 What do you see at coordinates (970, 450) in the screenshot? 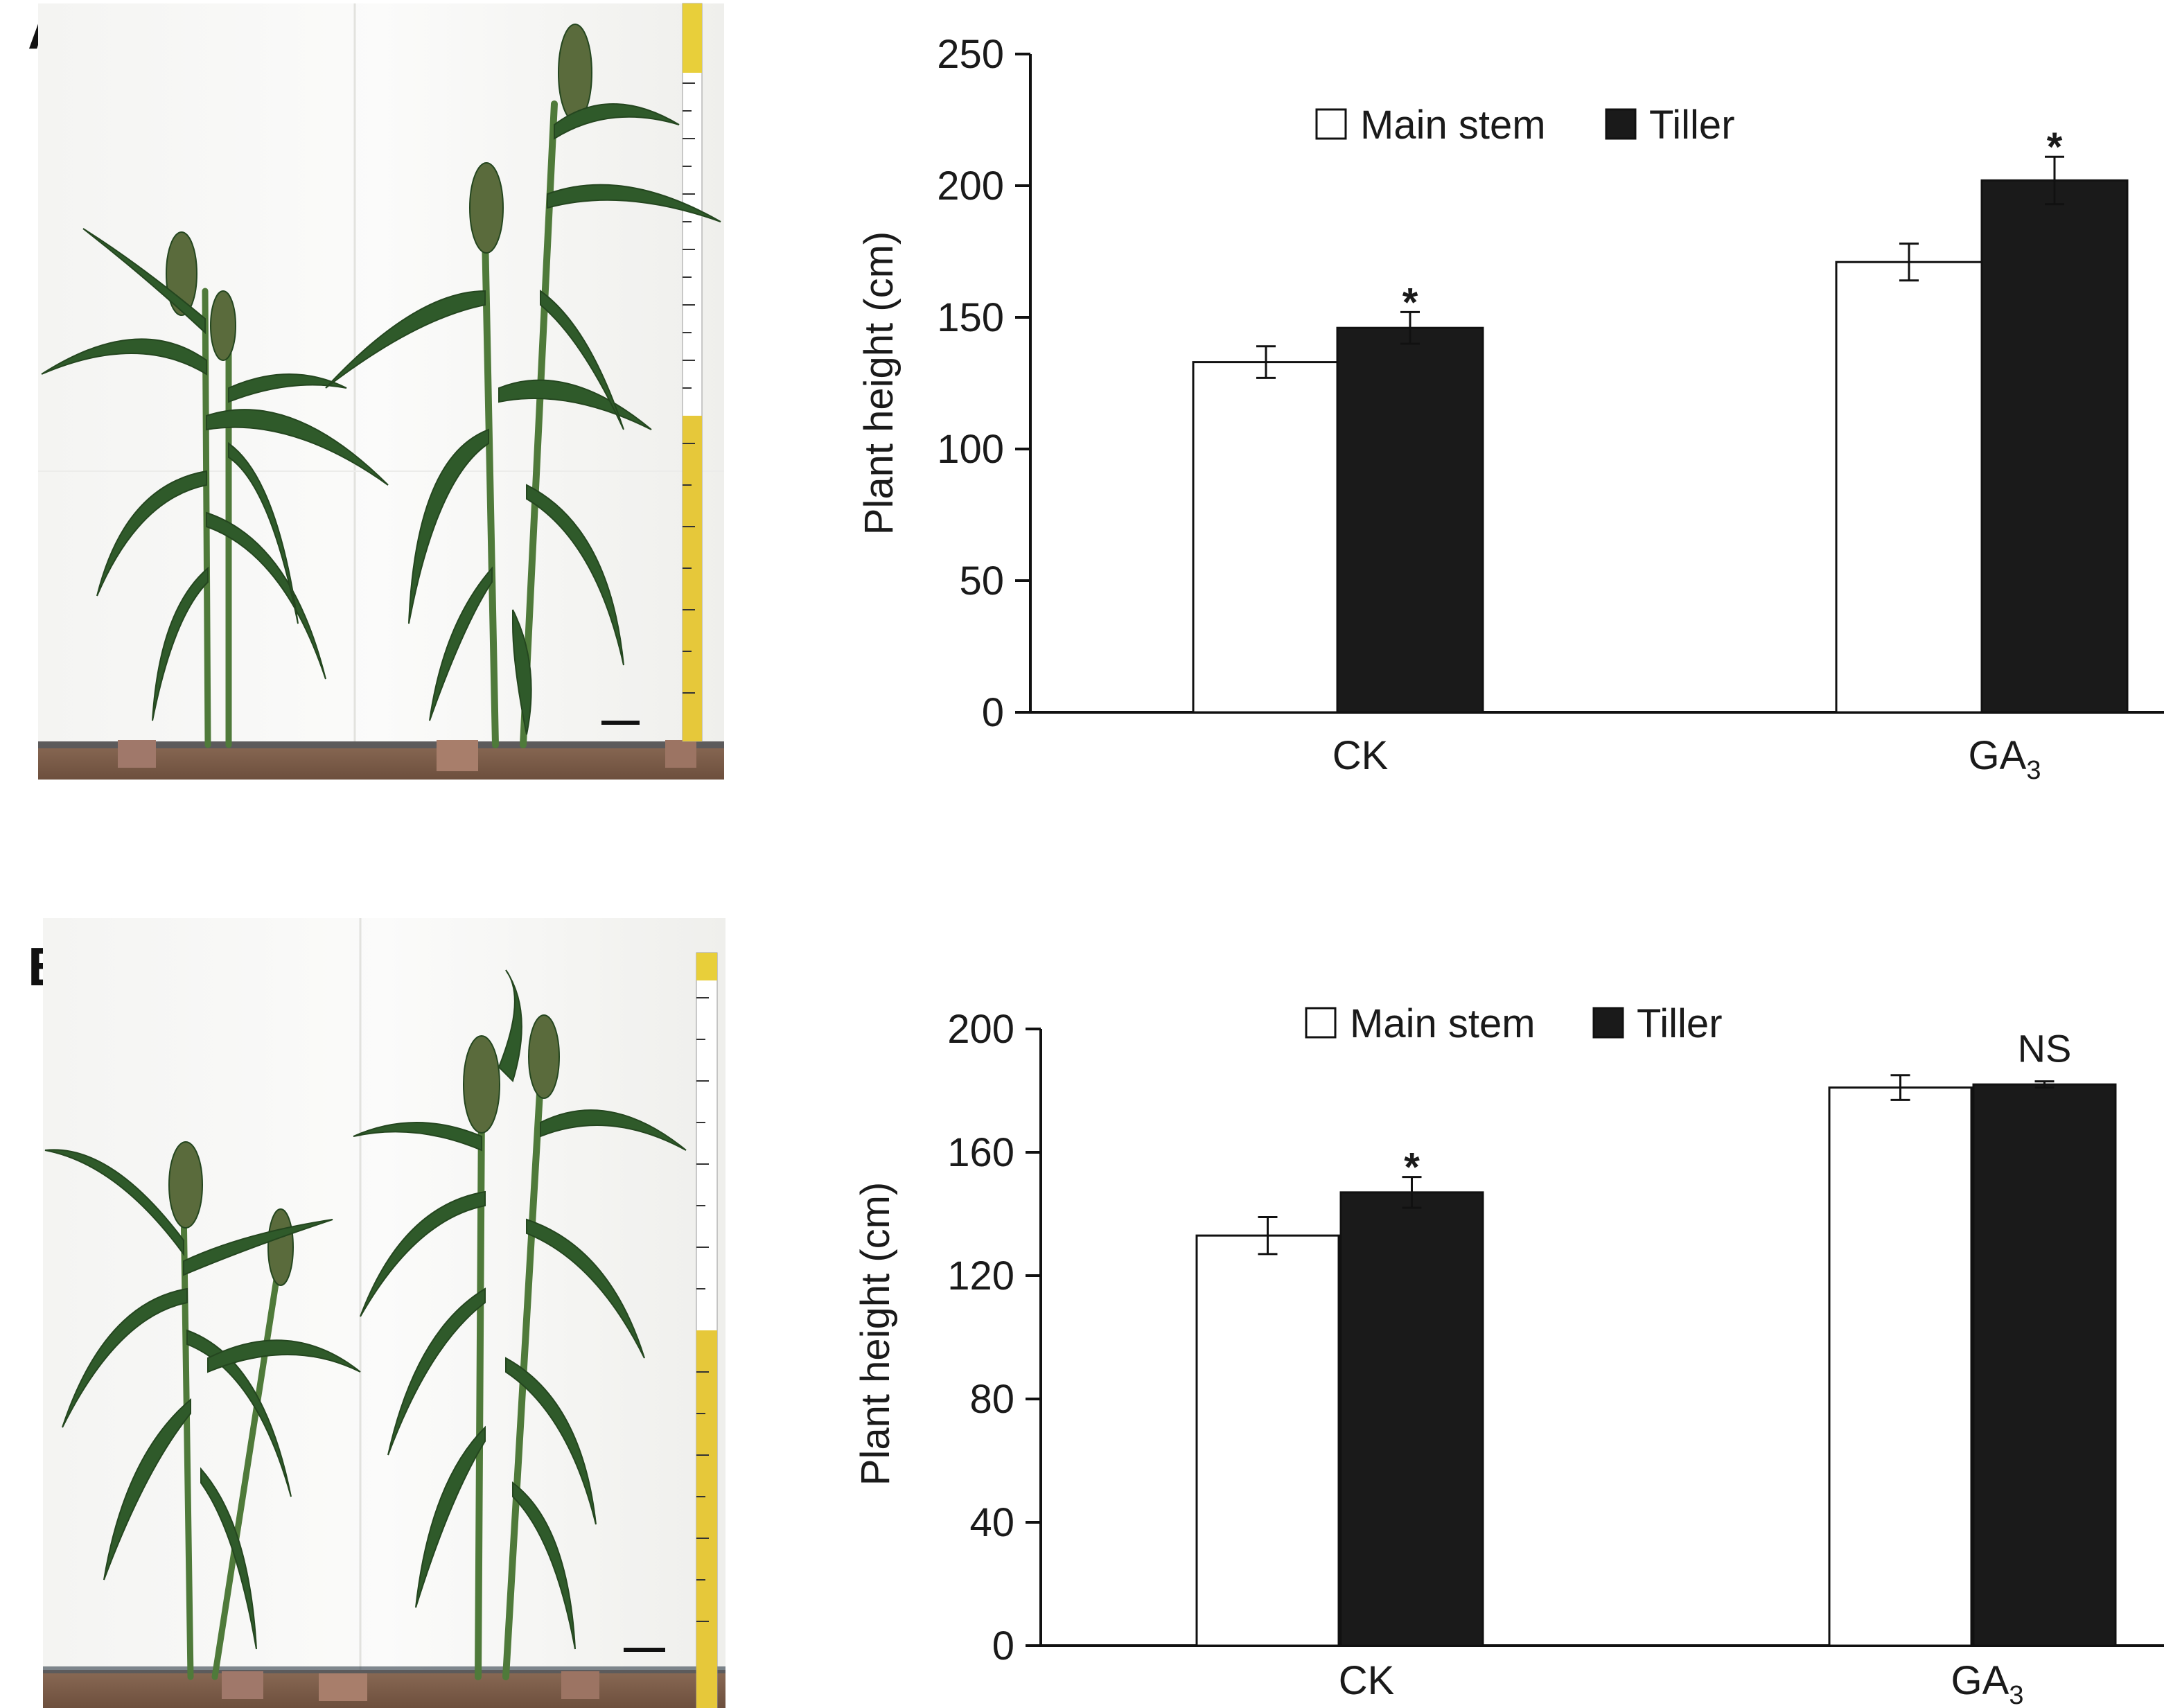
I see `y-tick-label: 100` at bounding box center [970, 450].